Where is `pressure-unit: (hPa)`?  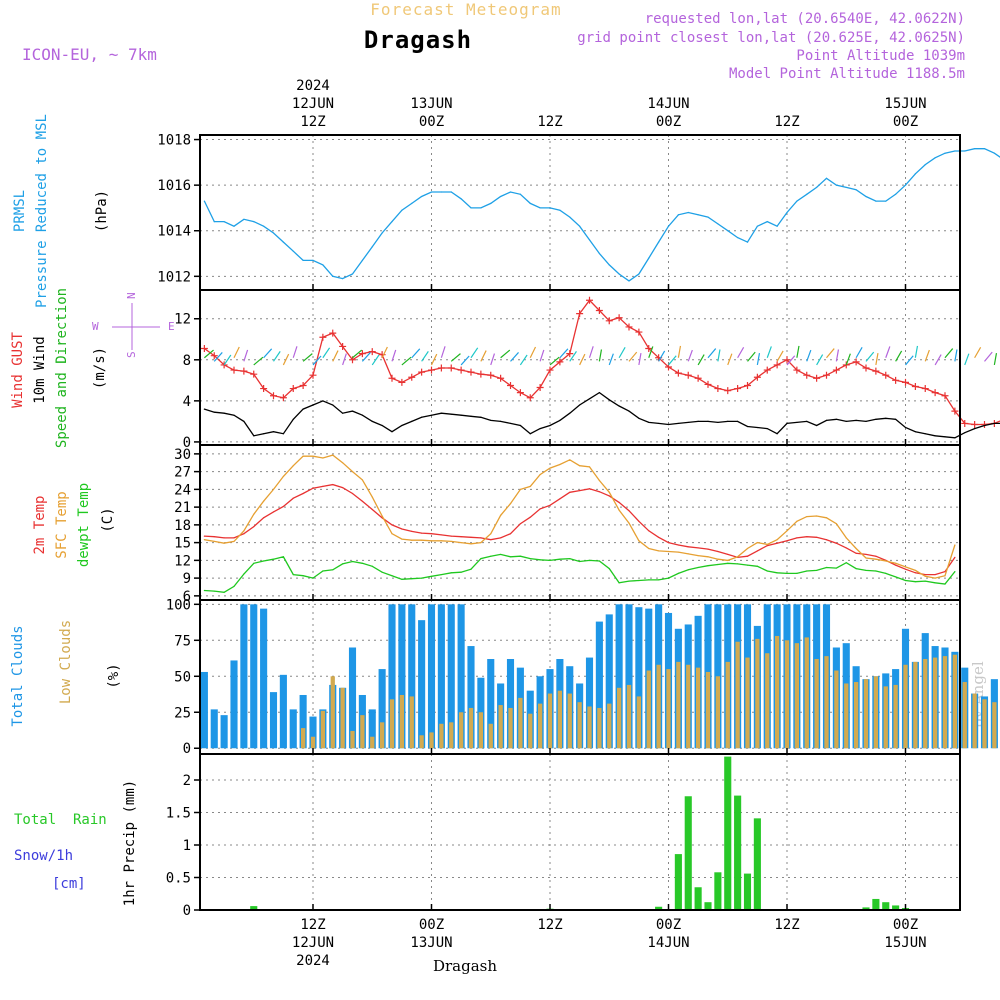
pressure-unit: (hPa) is located at coordinates (102, 211).